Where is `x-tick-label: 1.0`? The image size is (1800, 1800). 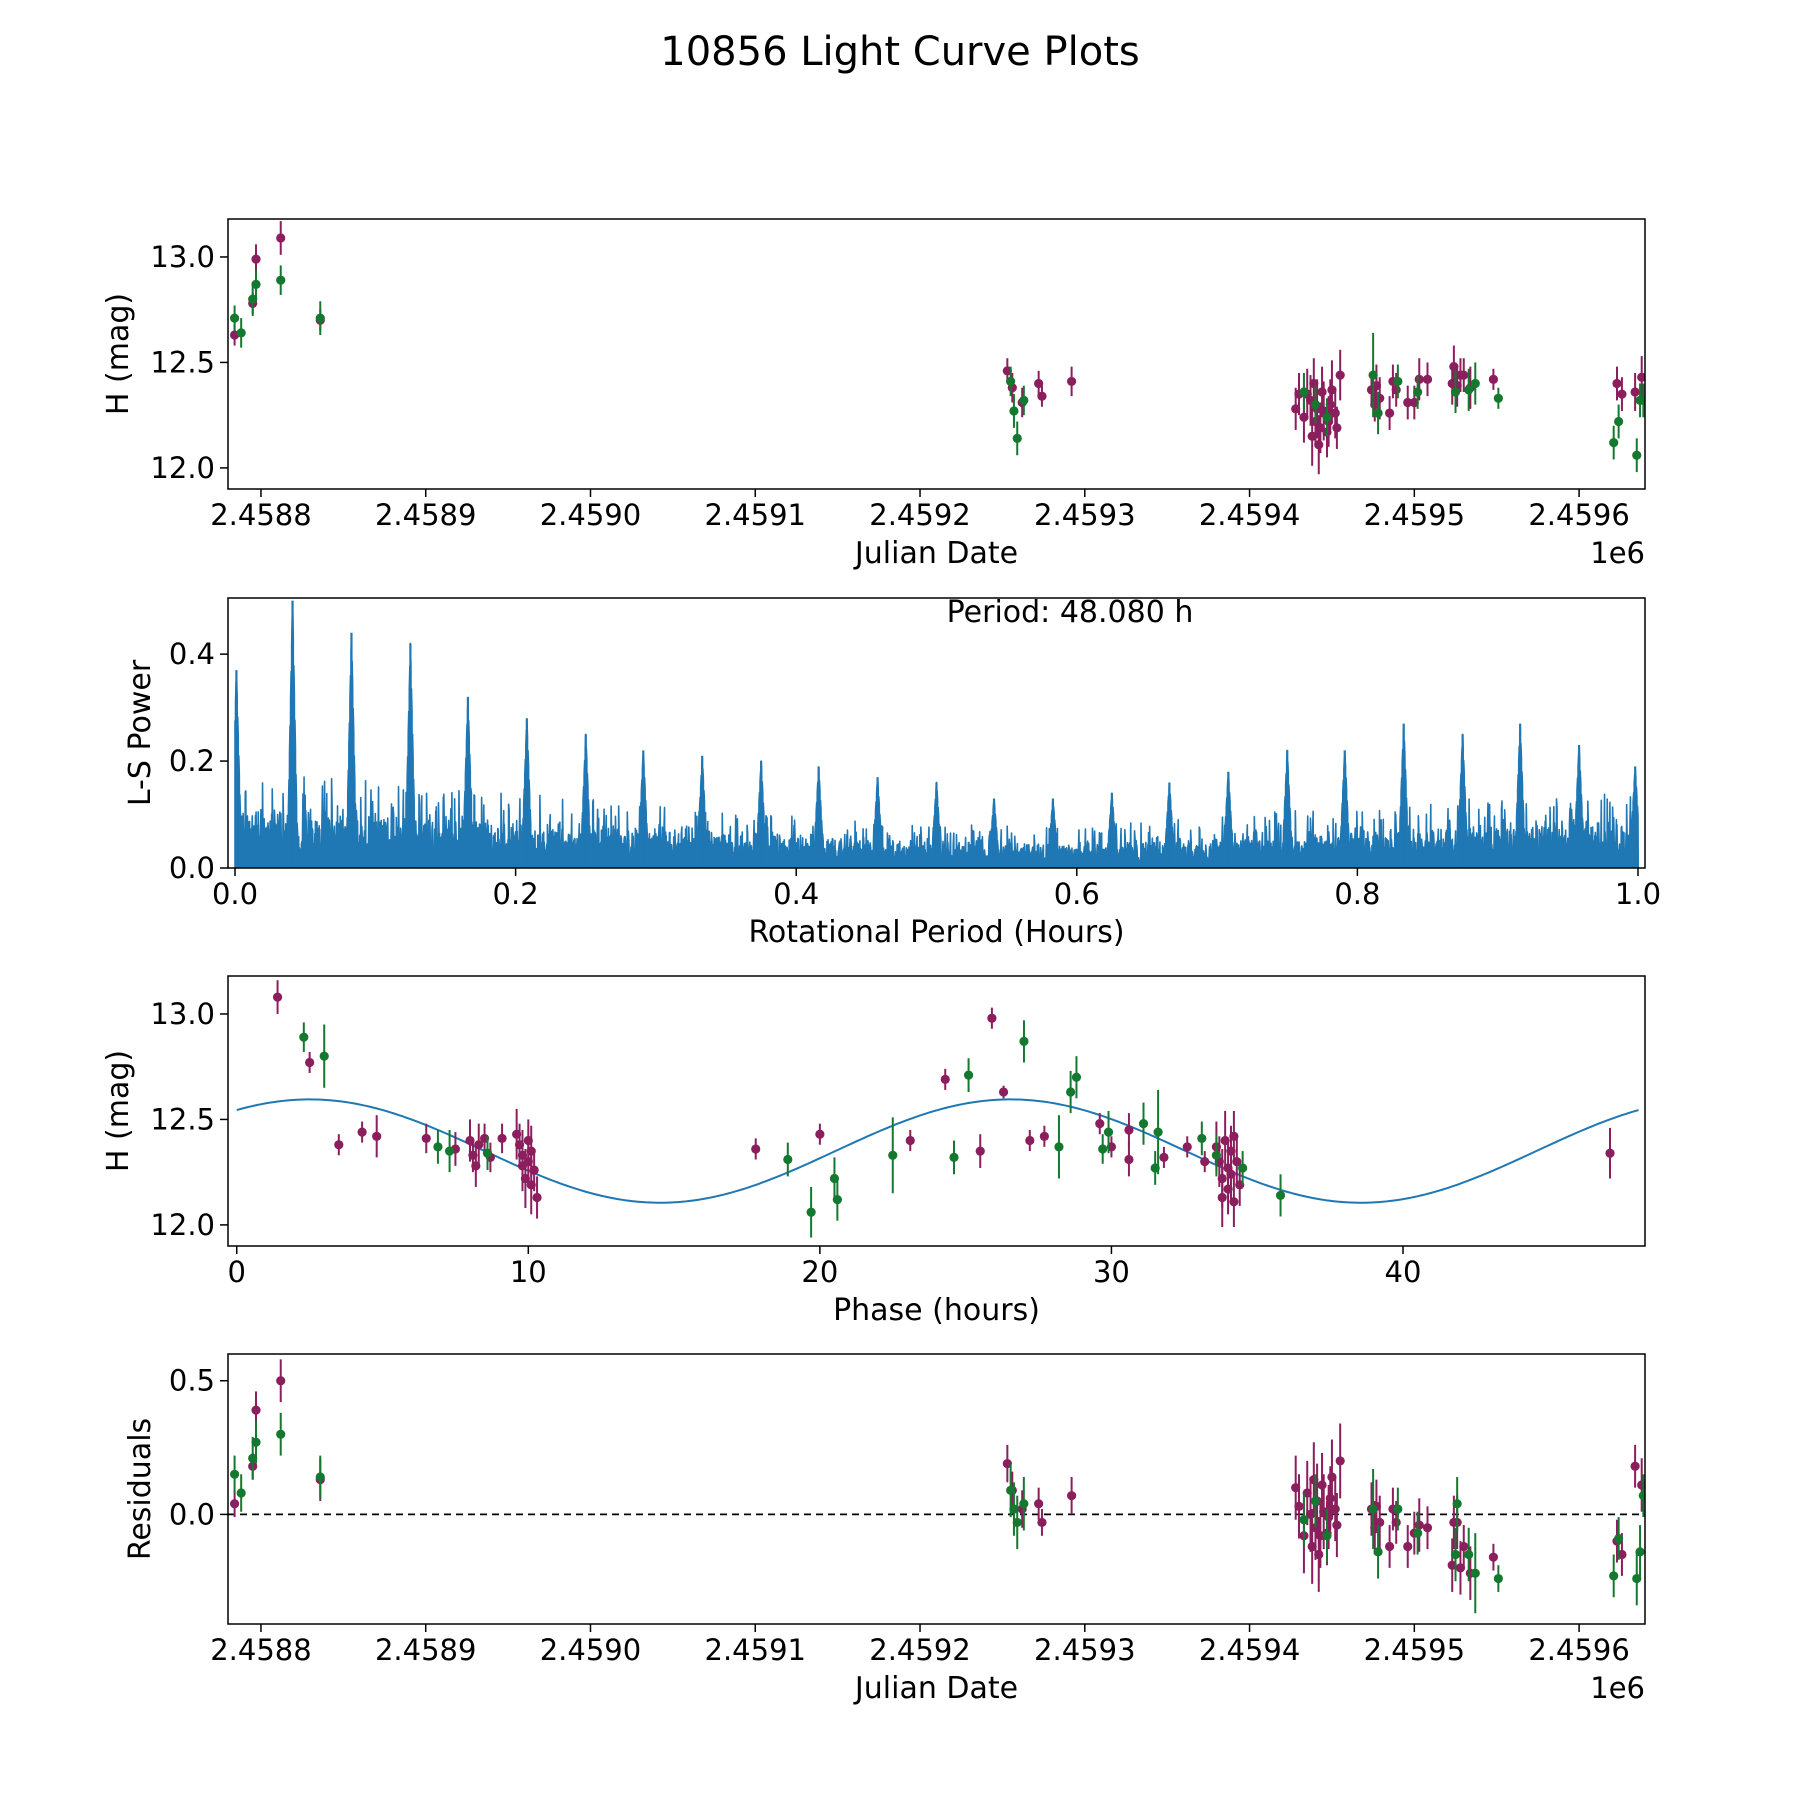 x-tick-label: 1.0 is located at coordinates (1638, 894).